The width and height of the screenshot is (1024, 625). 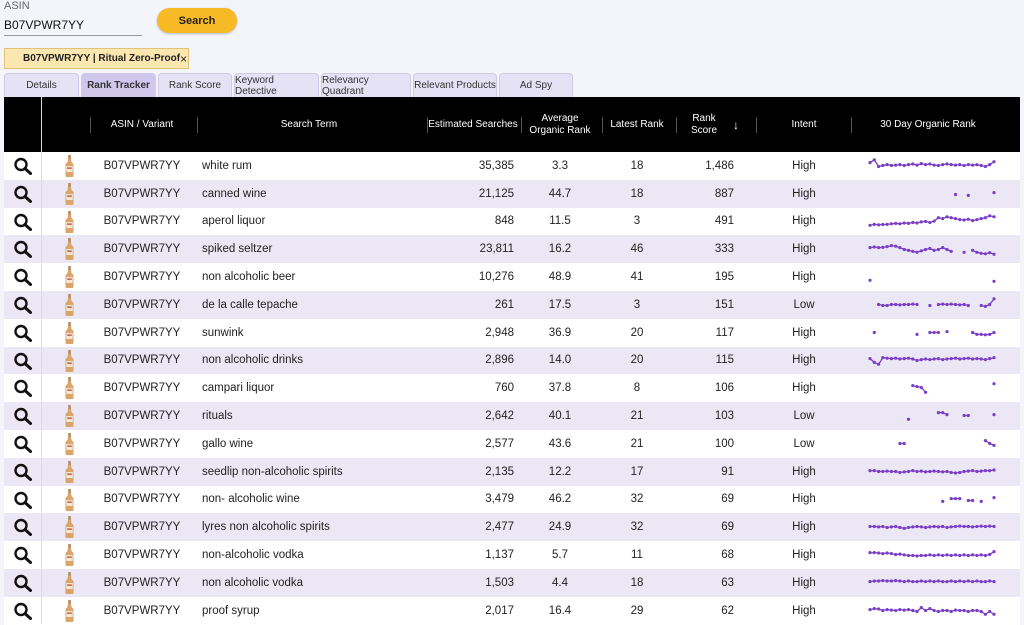 What do you see at coordinates (455, 85) in the screenshot?
I see `tab-relevant-products: Relevant Products` at bounding box center [455, 85].